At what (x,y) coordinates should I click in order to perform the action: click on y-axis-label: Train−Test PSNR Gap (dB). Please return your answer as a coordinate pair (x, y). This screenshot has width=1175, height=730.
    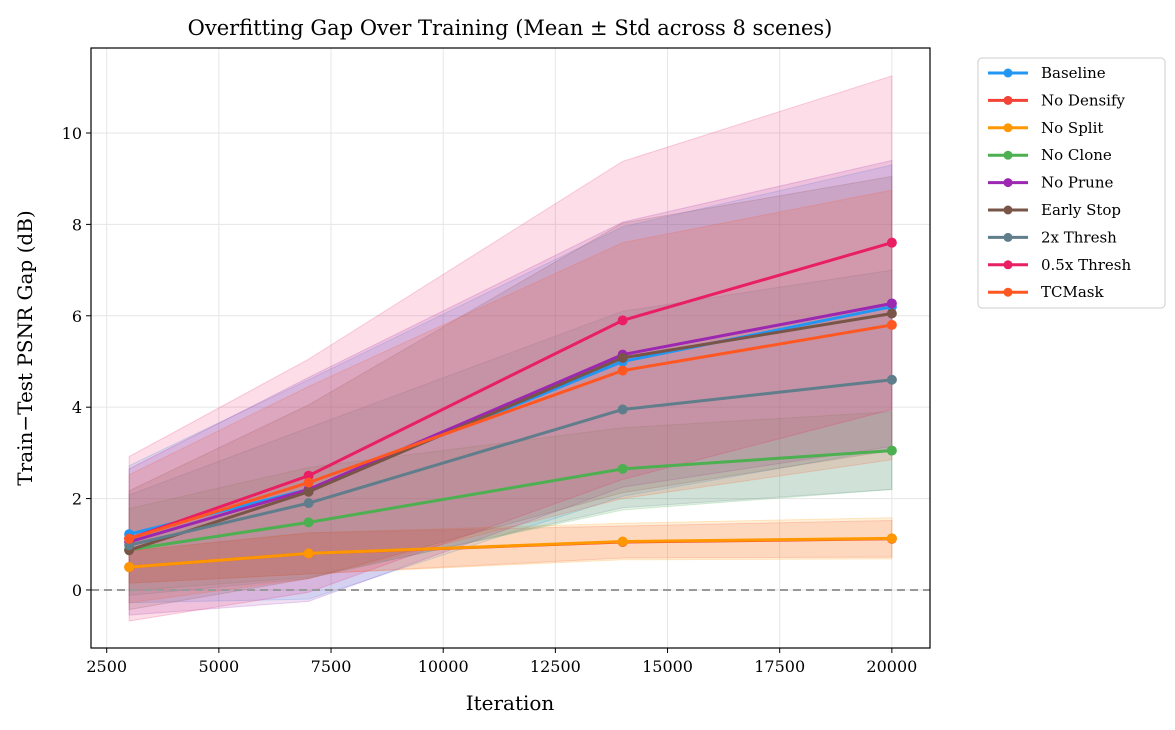
    Looking at the image, I should click on (25, 347).